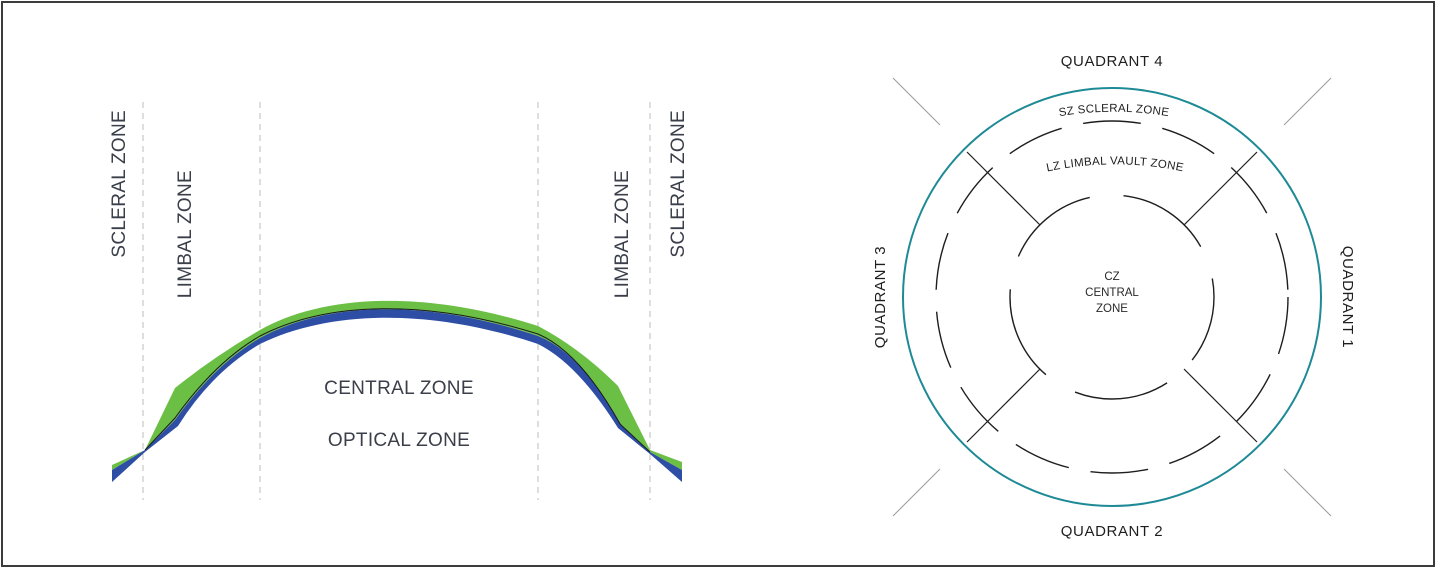 This screenshot has width=1438, height=570. I want to click on label-scleral-zone-right: SCLERAL ZONE, so click(678, 184).